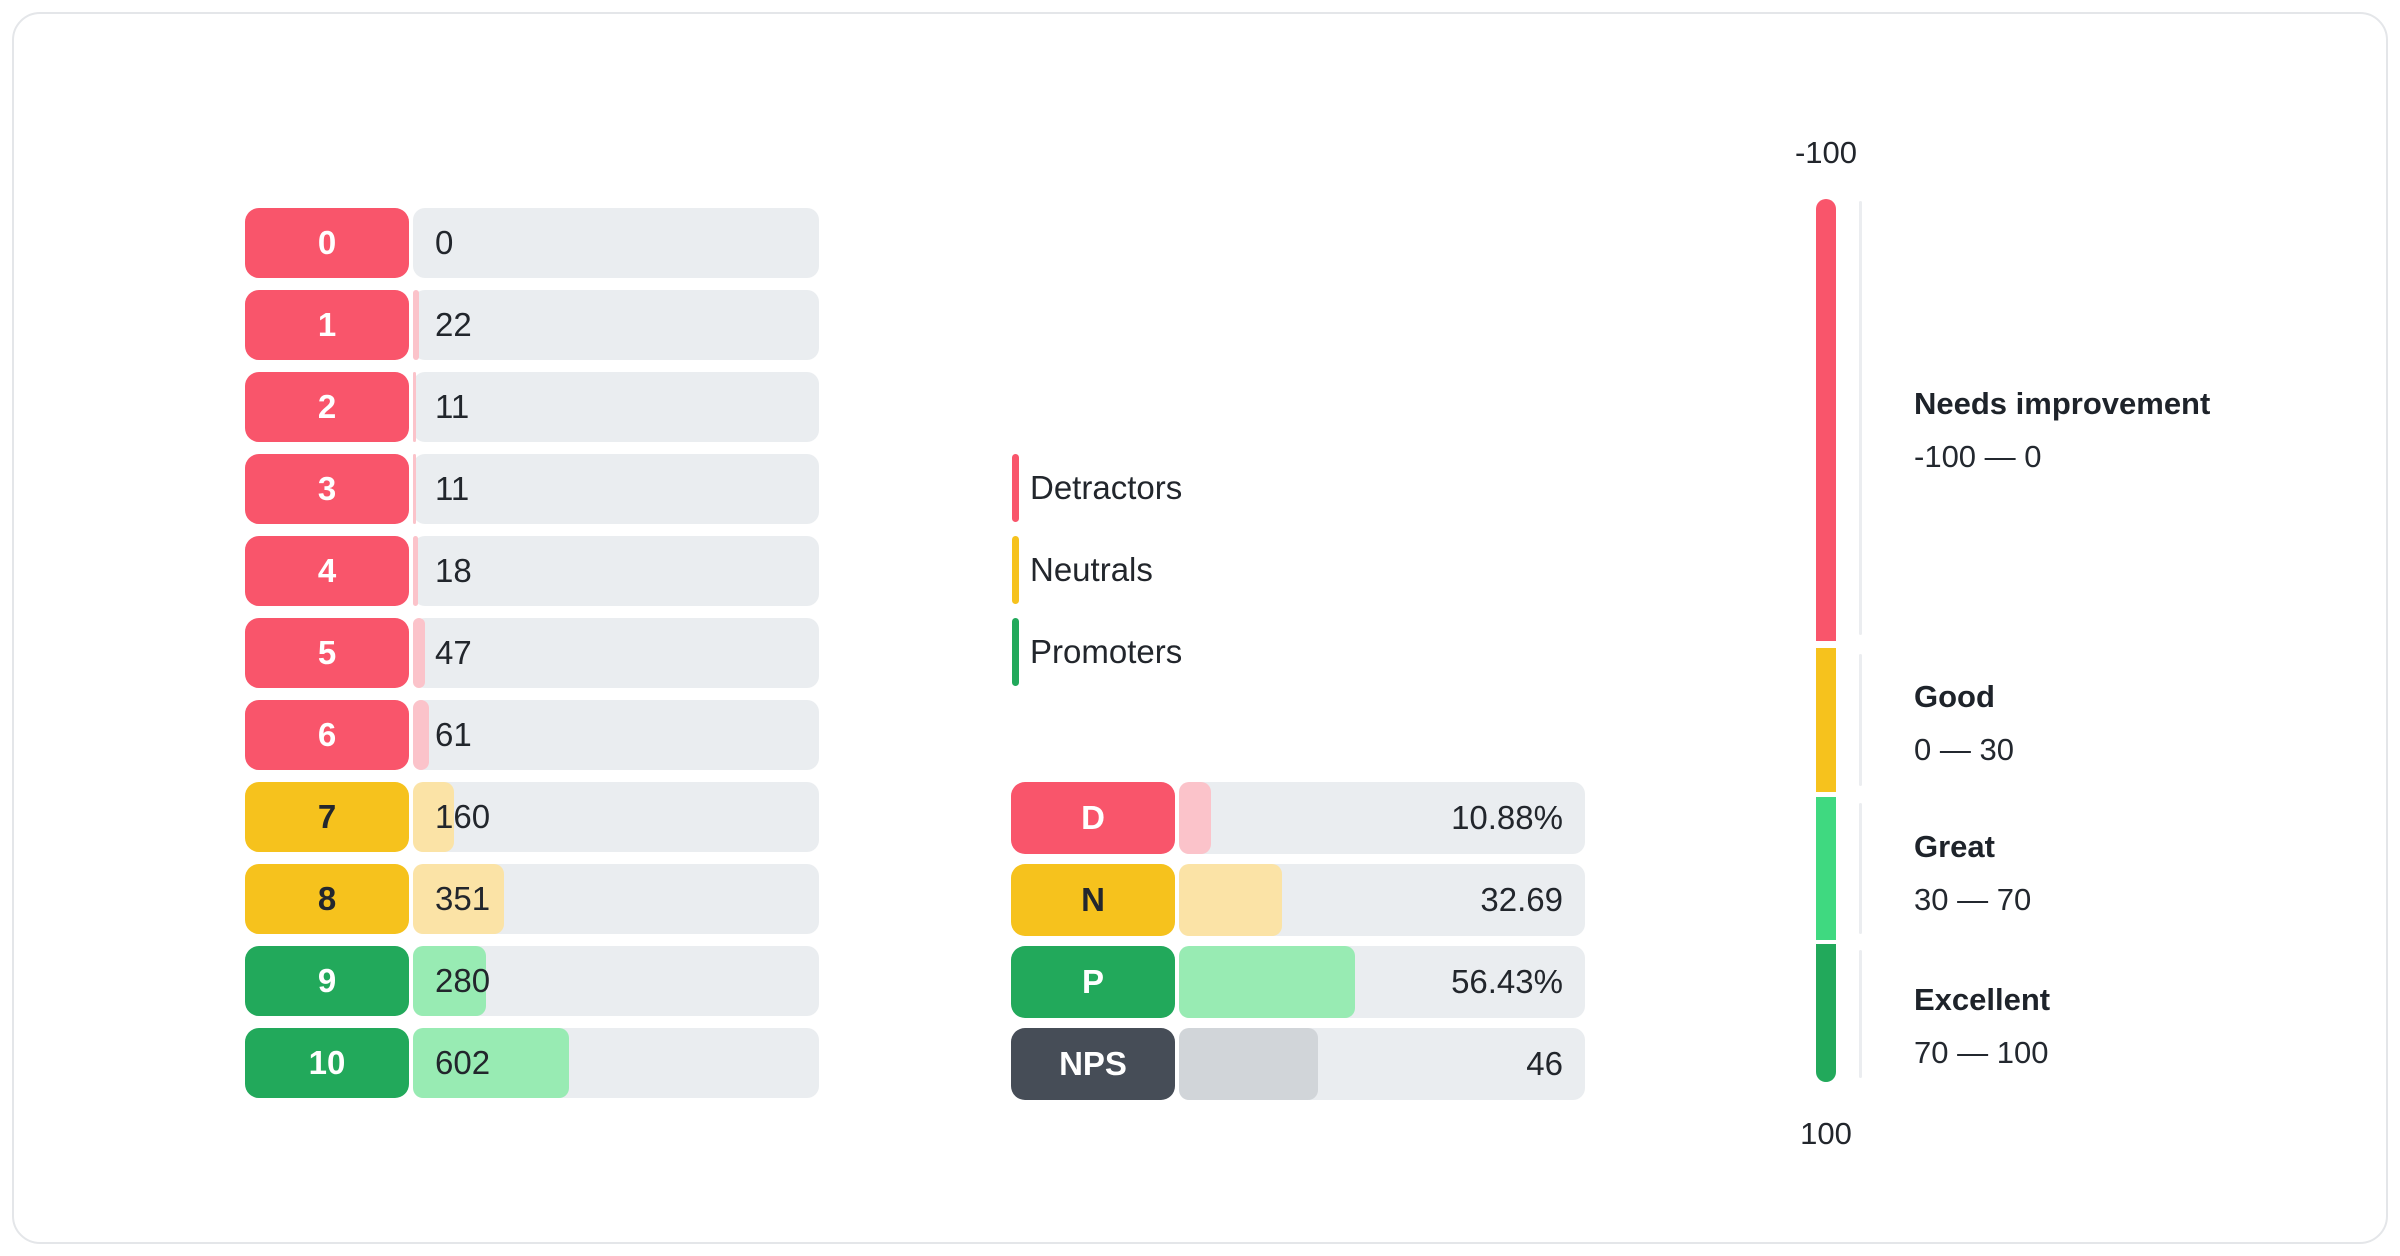 This screenshot has width=2400, height=1256. Describe the element at coordinates (1382, 818) in the screenshot. I see `summary-track: 10.88%` at that location.